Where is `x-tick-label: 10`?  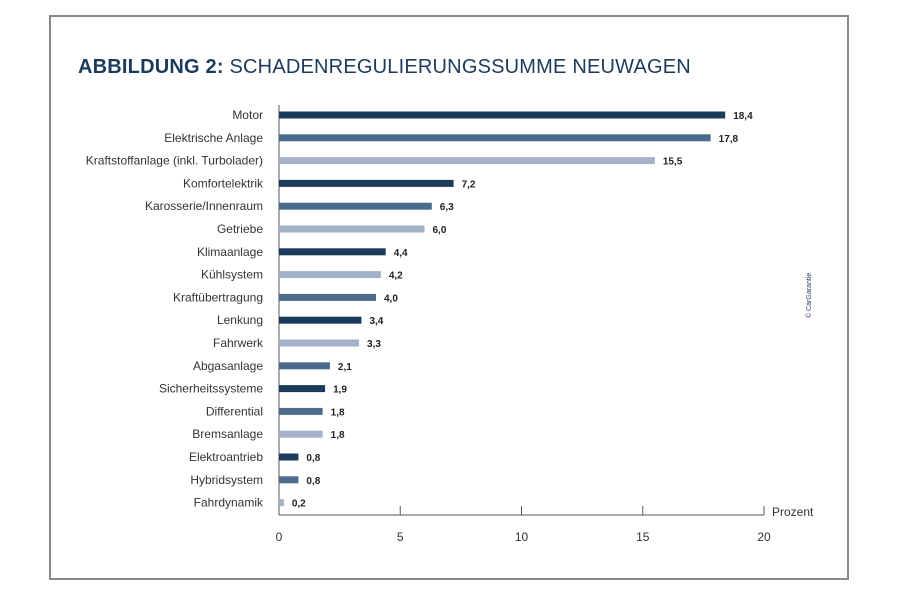 x-tick-label: 10 is located at coordinates (522, 537).